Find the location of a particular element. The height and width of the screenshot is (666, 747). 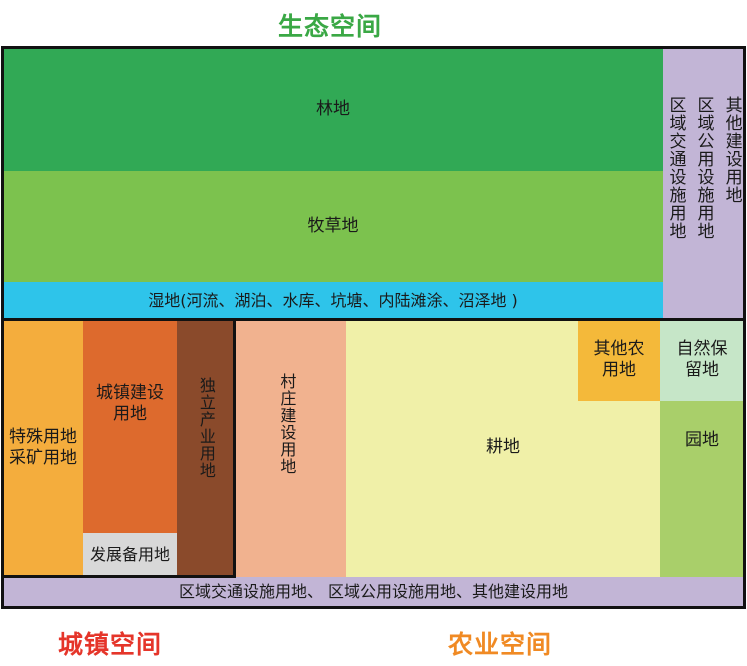

wetland-zone: 湿地(河流、湖泊、水库、坑塘、内陆滩涂、沼泽地 ) is located at coordinates (333, 300).